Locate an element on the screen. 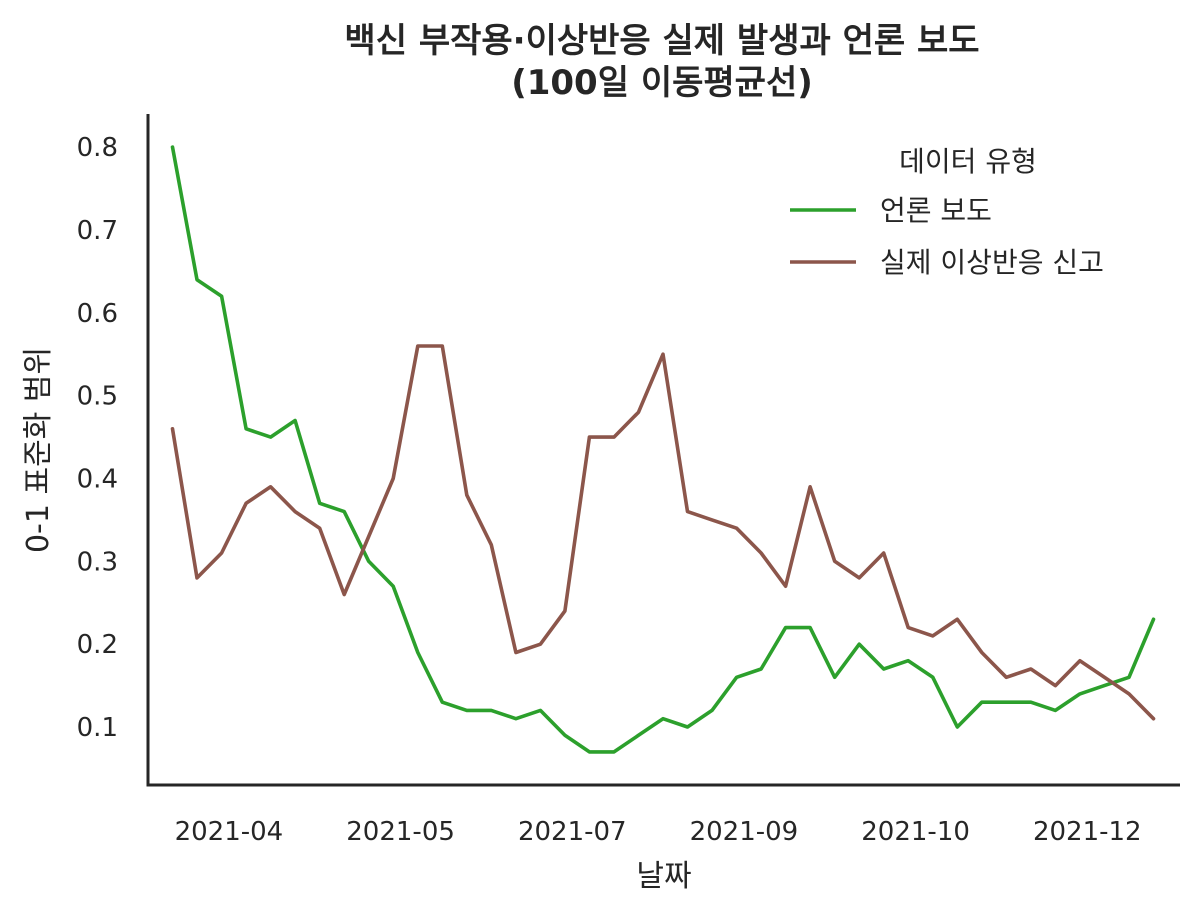  x-tick-label: 2021-09 is located at coordinates (744, 832).